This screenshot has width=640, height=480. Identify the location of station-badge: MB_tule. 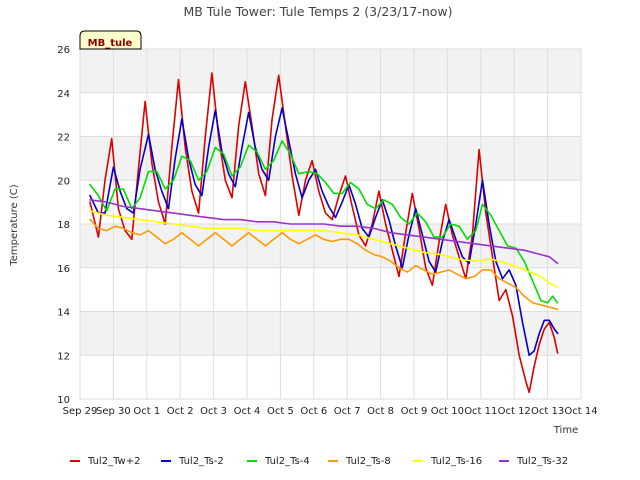
(110, 40).